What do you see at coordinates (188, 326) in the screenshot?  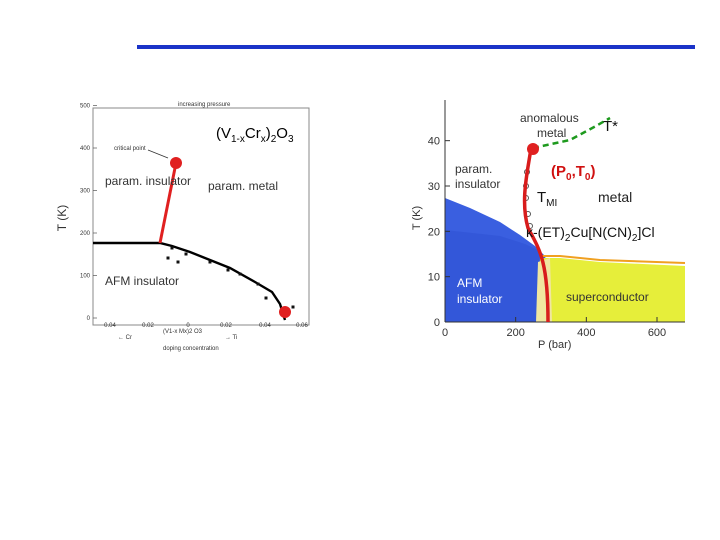 I see `left-x-tick-label: 0` at bounding box center [188, 326].